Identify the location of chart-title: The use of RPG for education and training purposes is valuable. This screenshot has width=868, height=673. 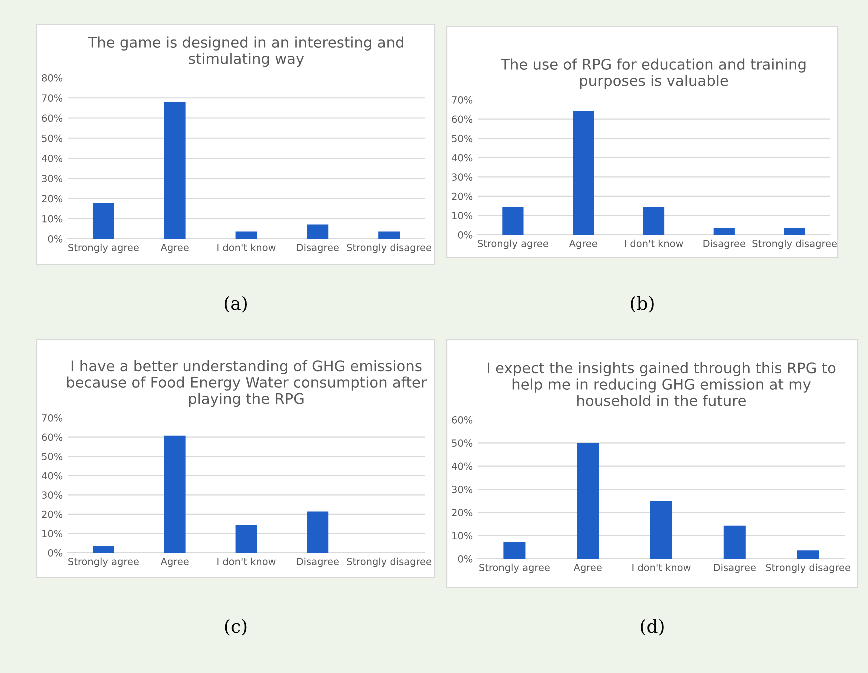
(653, 74).